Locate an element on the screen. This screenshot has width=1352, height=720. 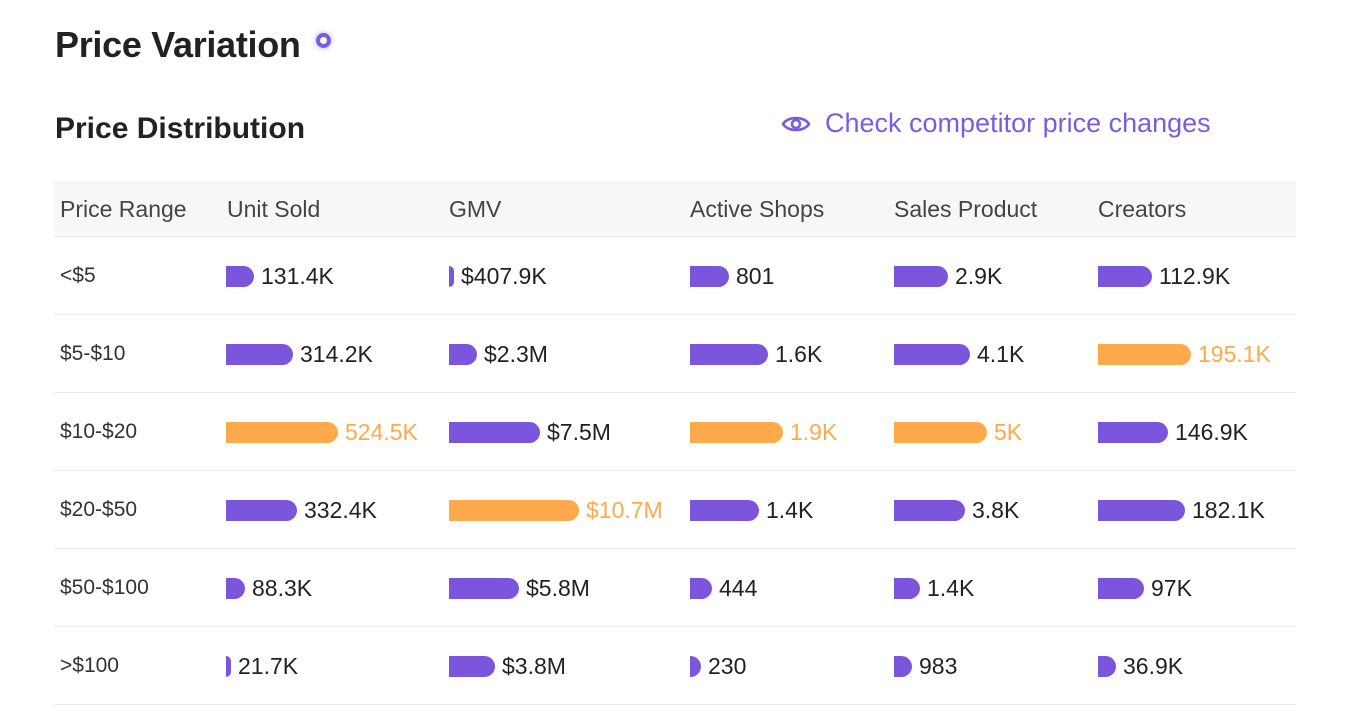
creators-cell: 146.9K is located at coordinates (1173, 432).